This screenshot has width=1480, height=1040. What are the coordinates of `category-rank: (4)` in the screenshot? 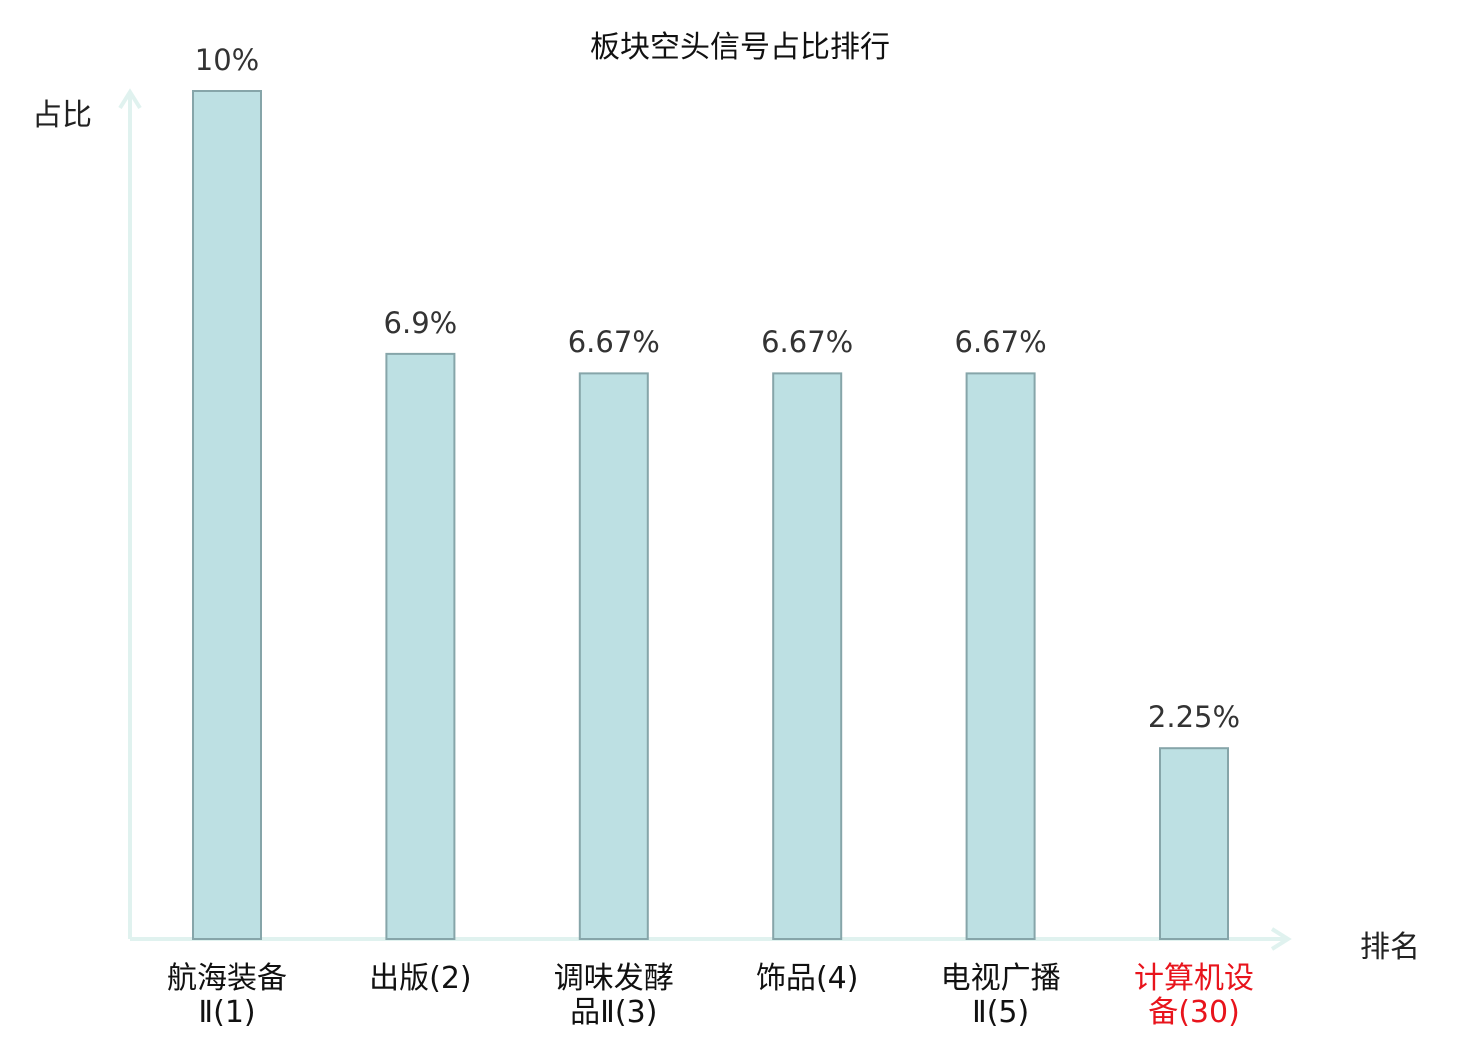 It's located at (837, 978).